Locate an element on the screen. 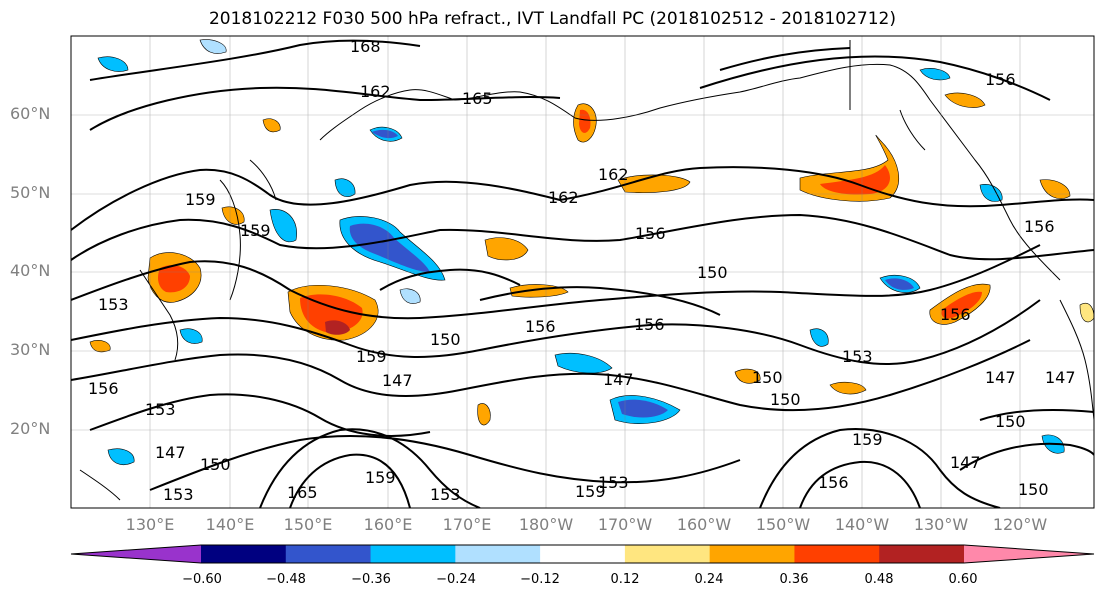 The width and height of the screenshot is (1105, 601). colorbar-outline is located at coordinates (582, 554).